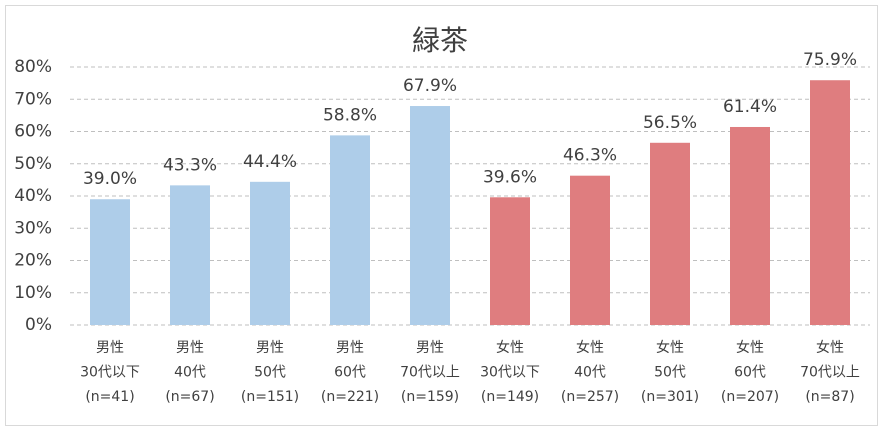 The image size is (883, 432). Describe the element at coordinates (350, 397) in the screenshot. I see `x-tick-label: (n=221)` at that location.